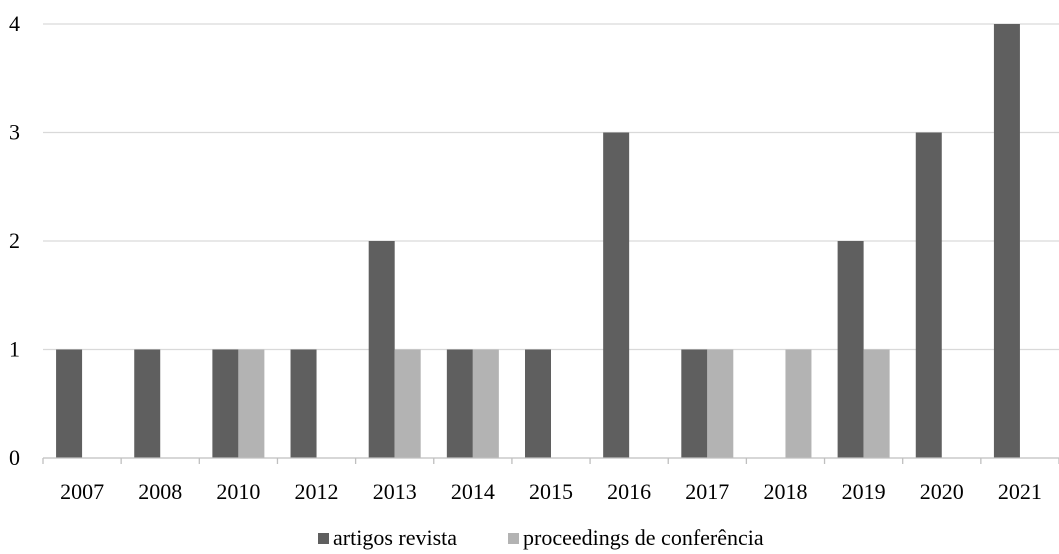 The height and width of the screenshot is (554, 1059). What do you see at coordinates (225, 403) in the screenshot?
I see `bar-artigos-revista-2010` at bounding box center [225, 403].